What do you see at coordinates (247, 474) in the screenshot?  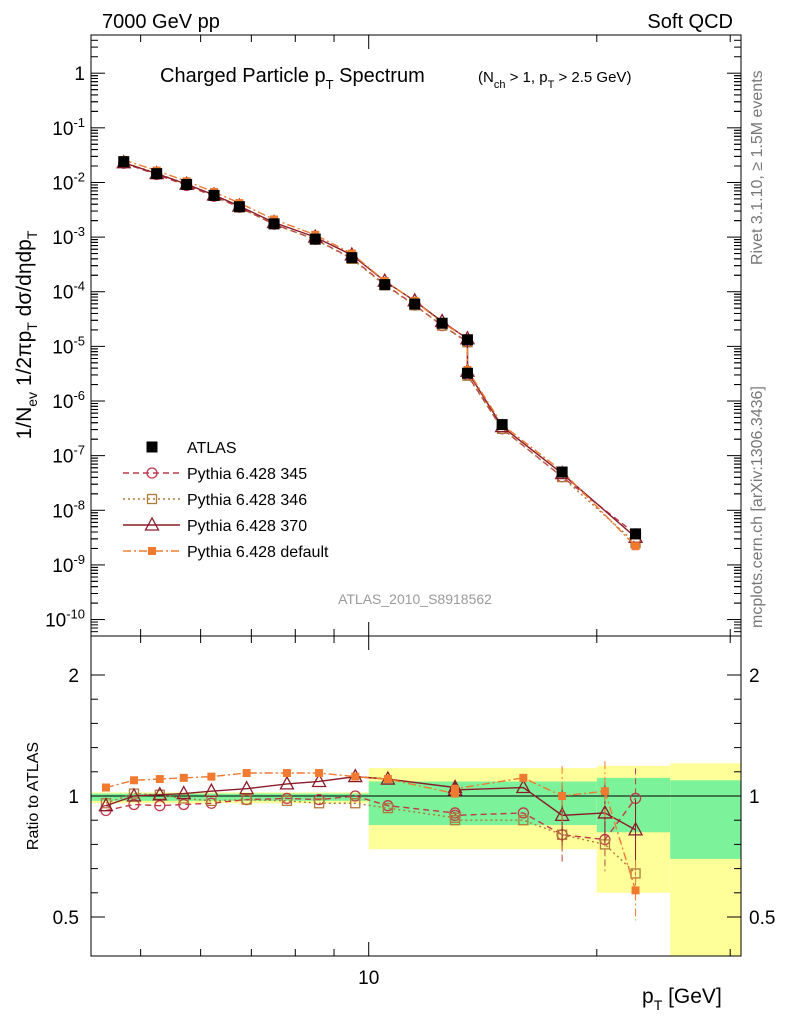 I see `legend-label: Pythia 6.428 345` at bounding box center [247, 474].